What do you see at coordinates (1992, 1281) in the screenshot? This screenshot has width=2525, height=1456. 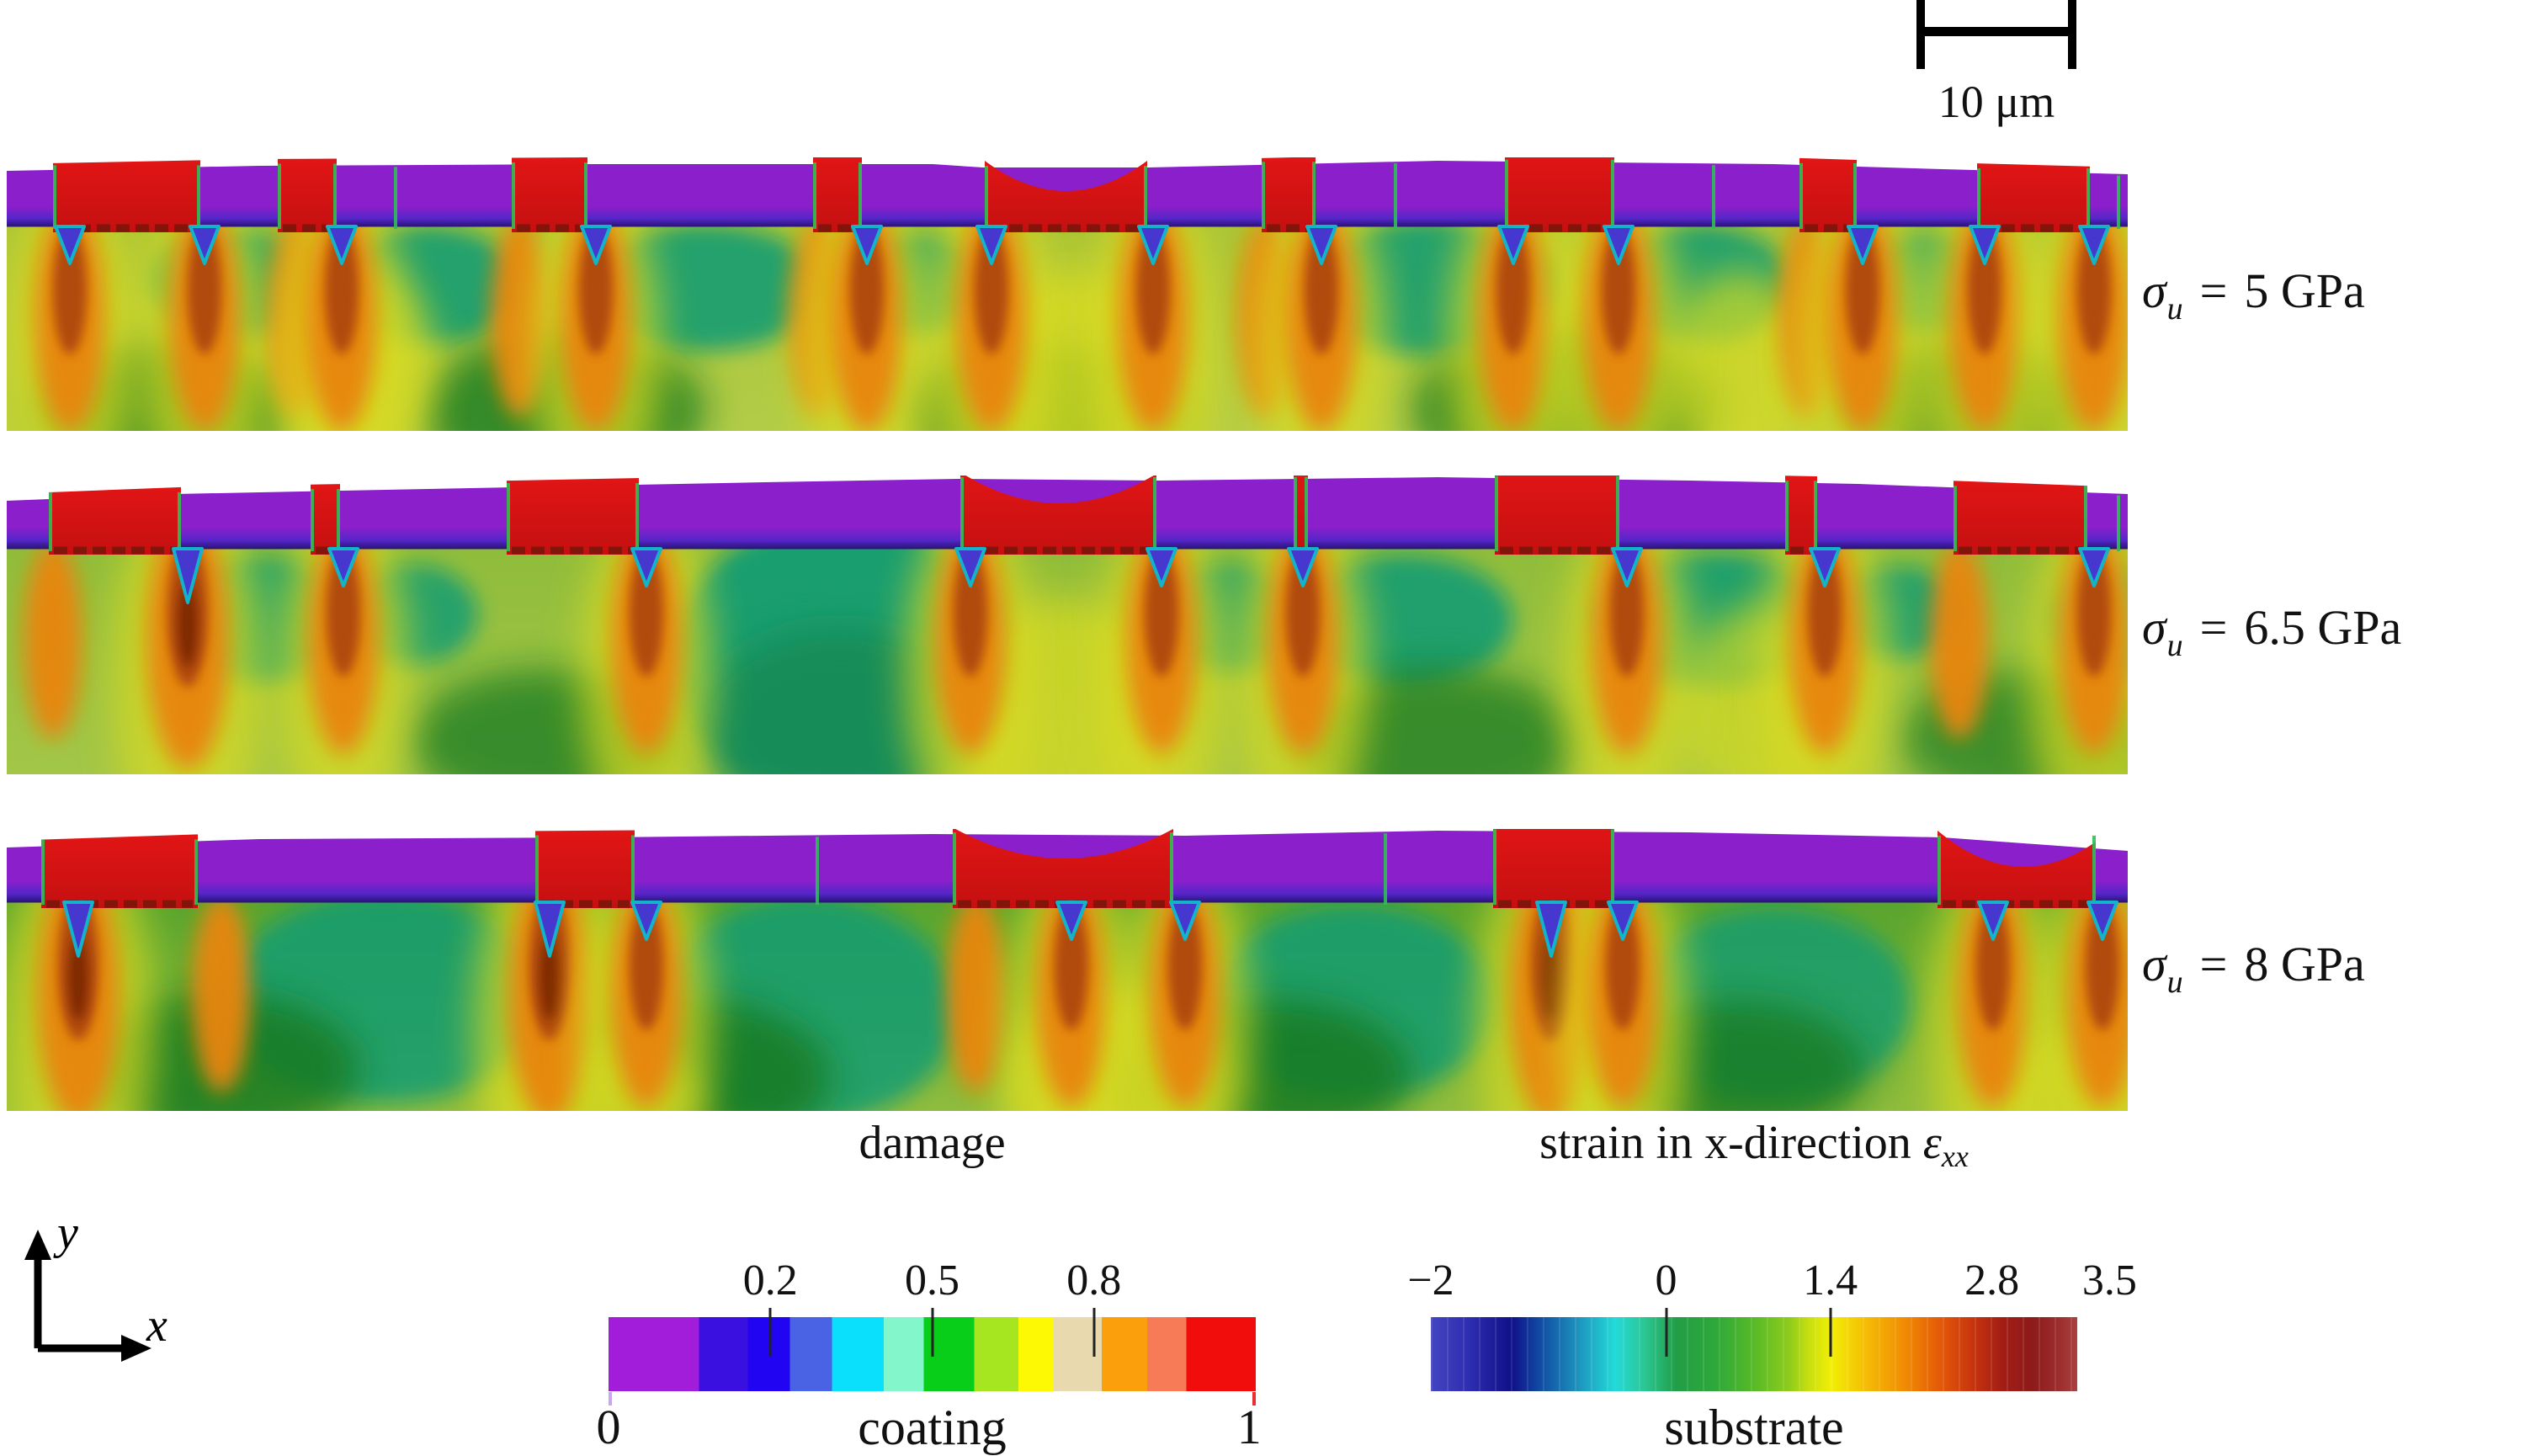 I see `strain-tick-label: 2.8` at bounding box center [1992, 1281].